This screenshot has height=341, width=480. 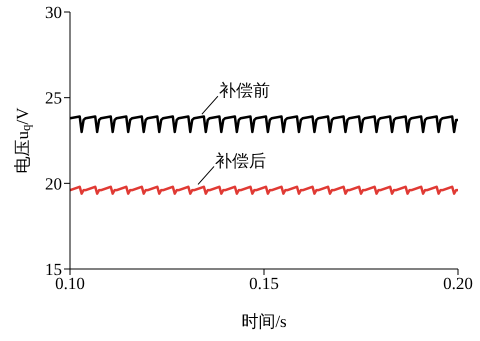 I want to click on y-tick-label: 20, so click(x=53, y=184).